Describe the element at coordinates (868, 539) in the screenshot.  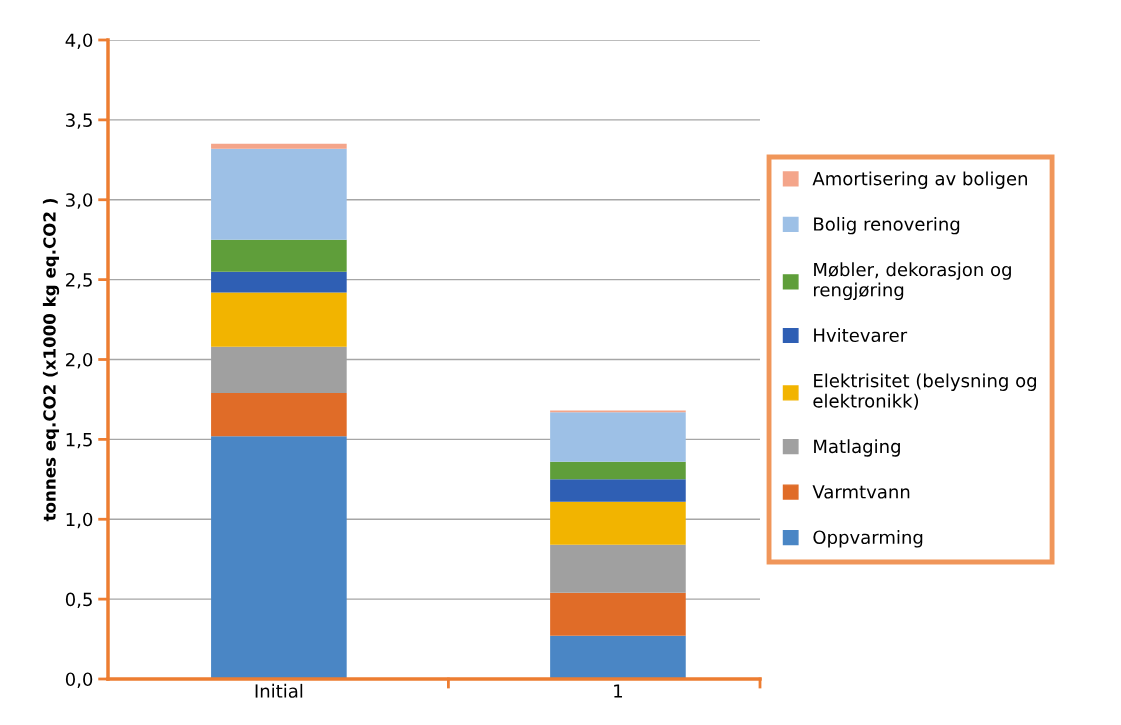
I see `legend-label: Oppvarming` at that location.